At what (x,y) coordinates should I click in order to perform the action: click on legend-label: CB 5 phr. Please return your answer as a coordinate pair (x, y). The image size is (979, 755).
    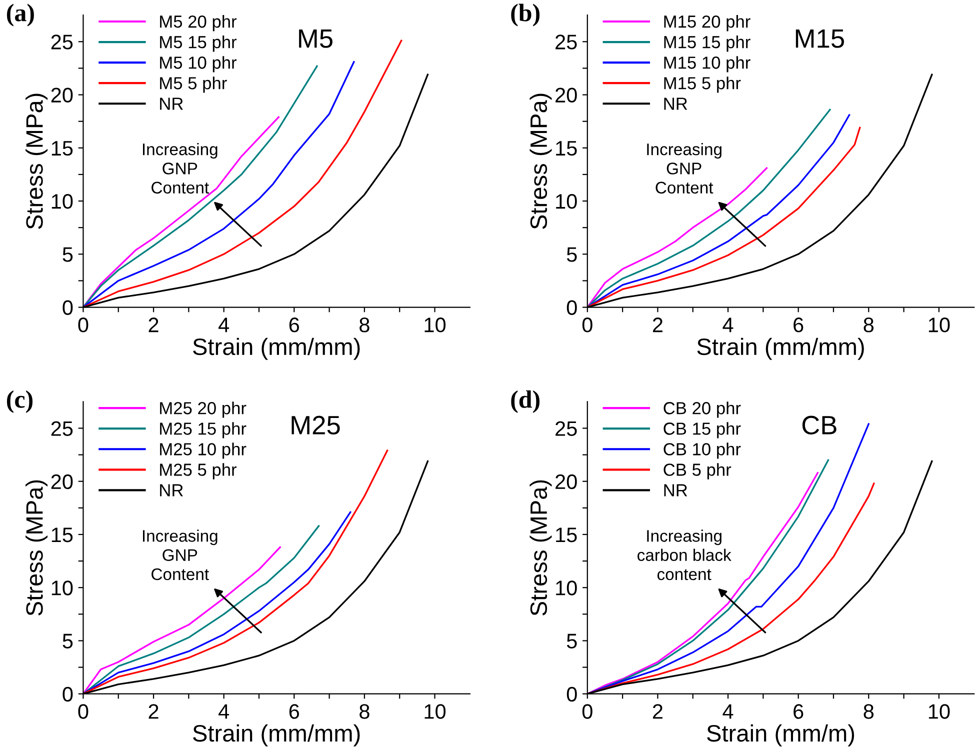
    Looking at the image, I should click on (698, 471).